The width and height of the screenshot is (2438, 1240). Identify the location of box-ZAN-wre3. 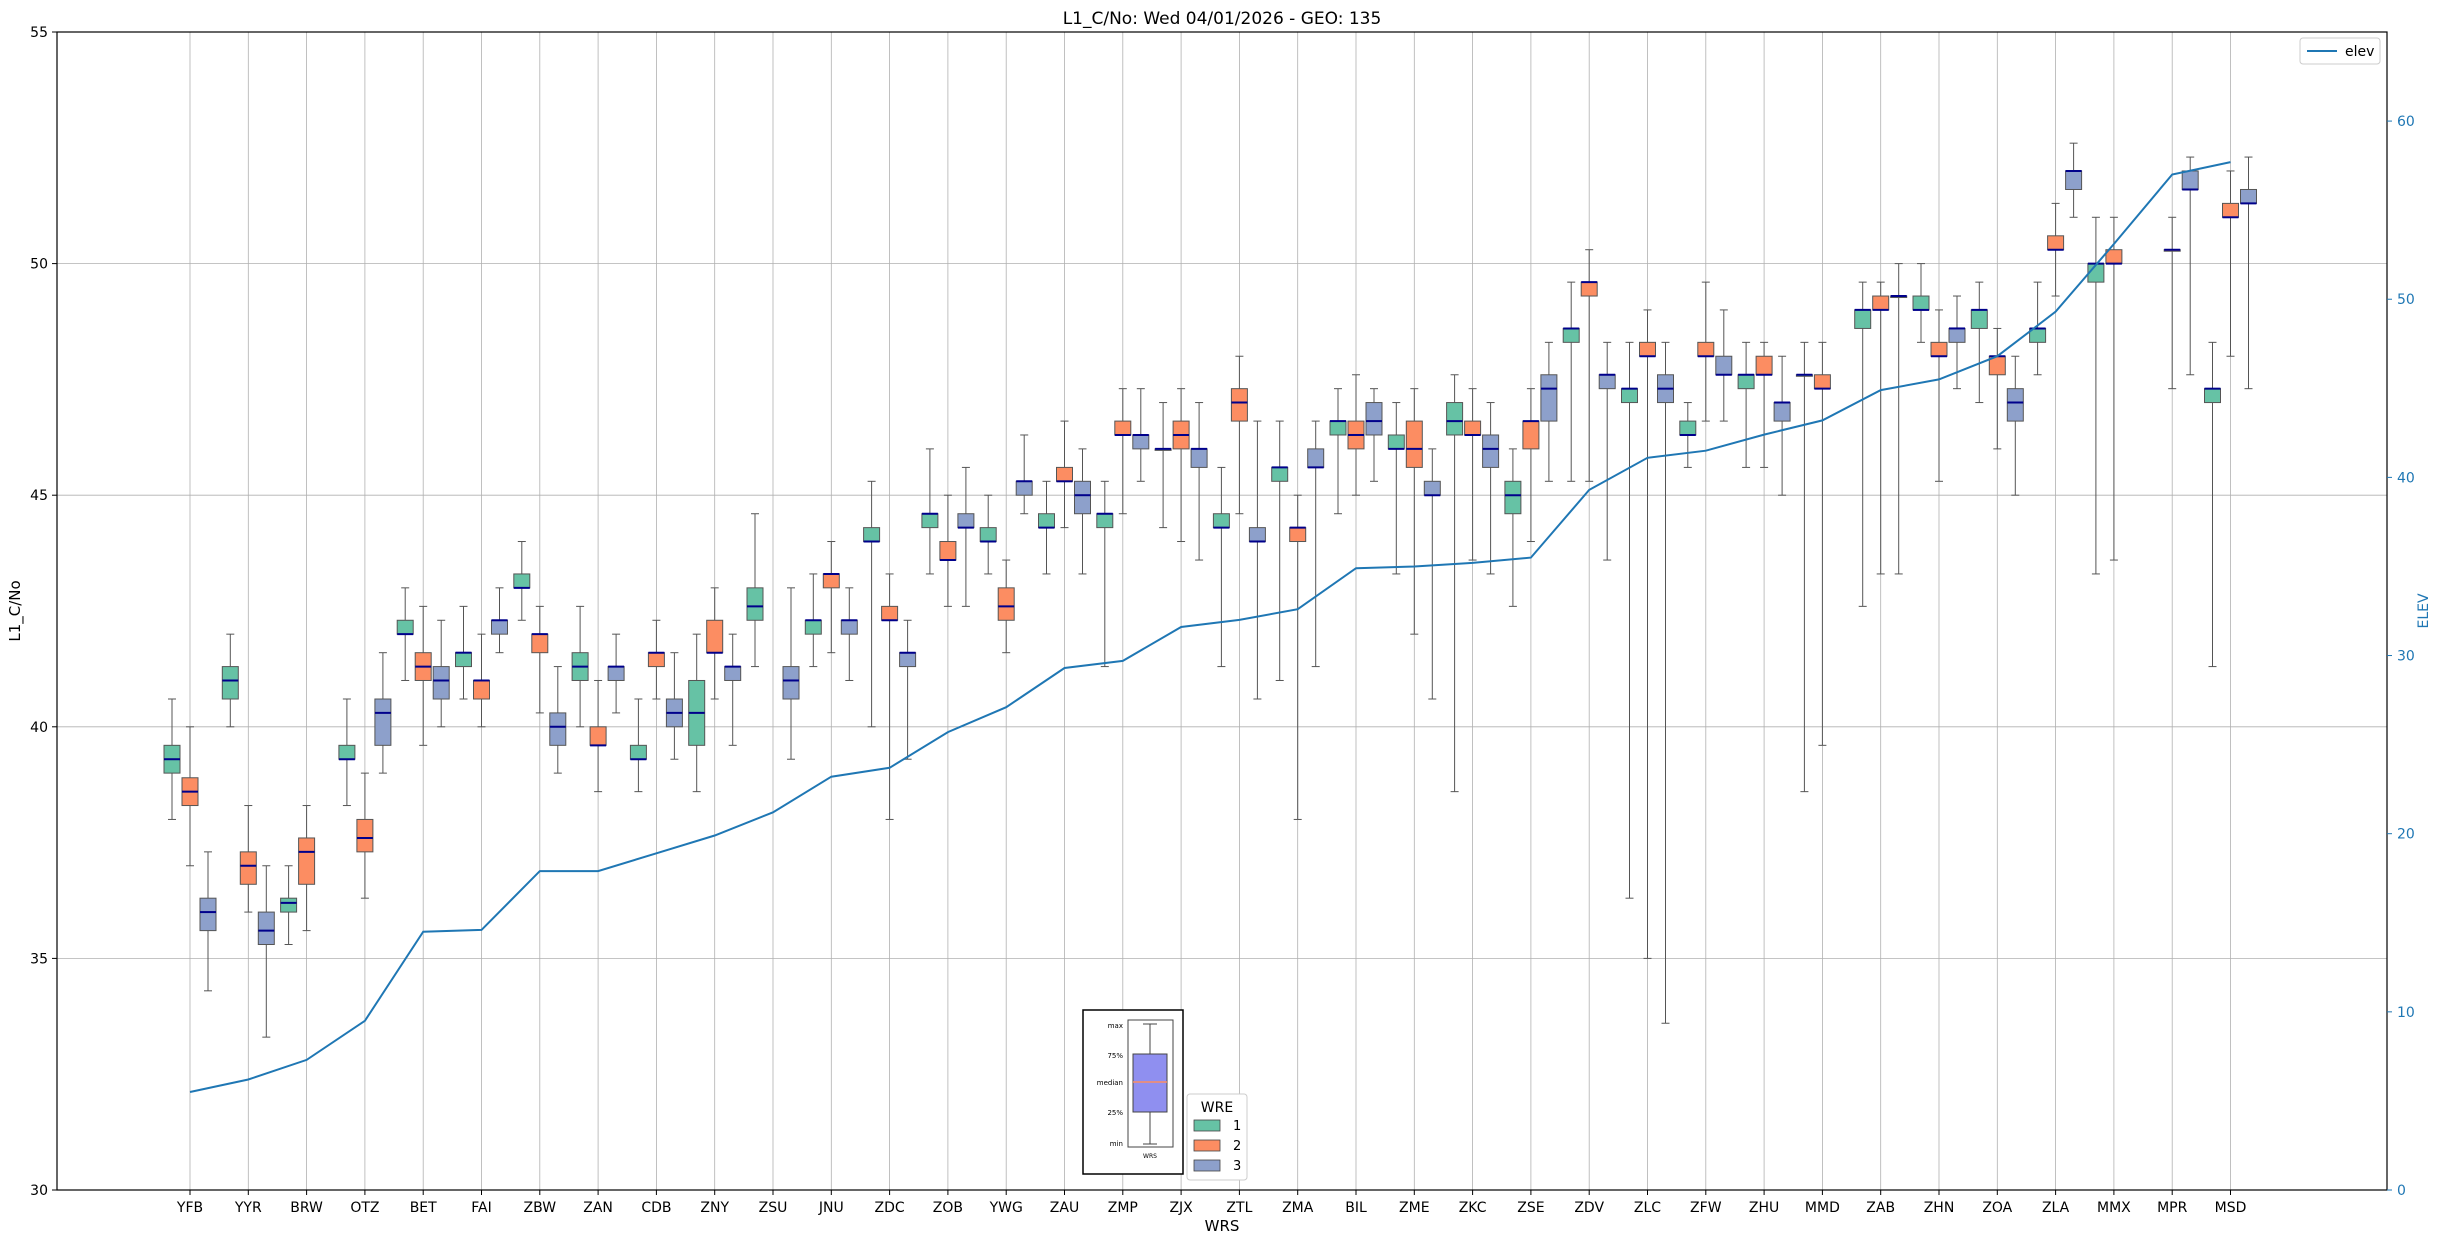
(616, 673).